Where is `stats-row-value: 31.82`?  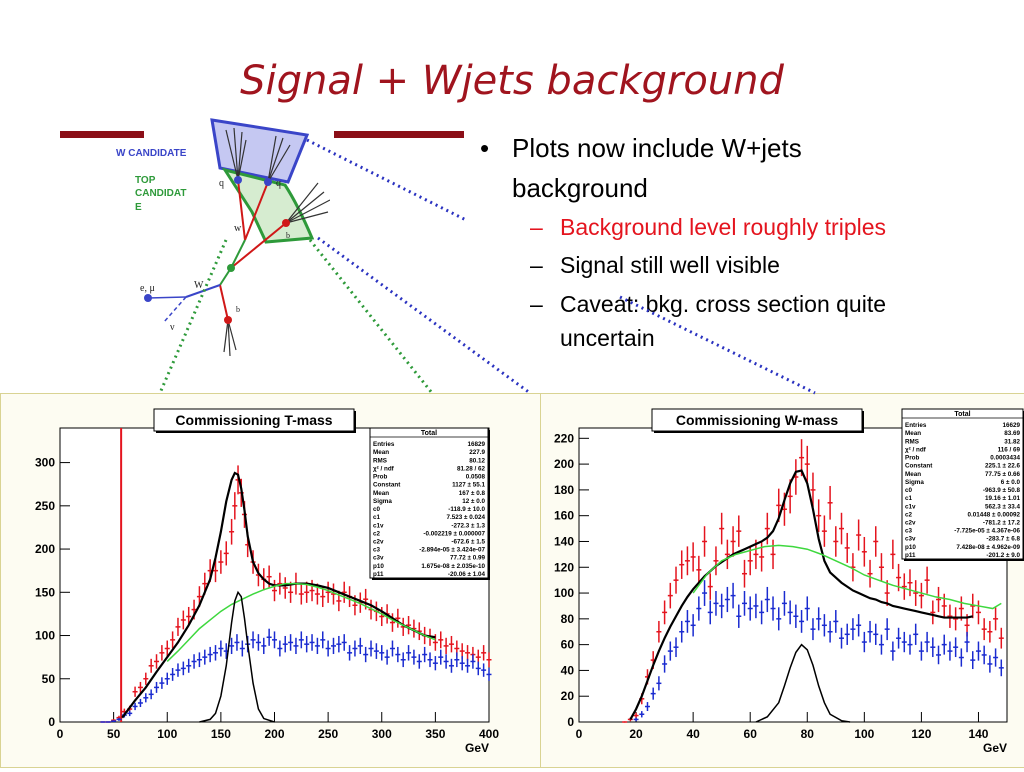 stats-row-value: 31.82 is located at coordinates (1012, 441).